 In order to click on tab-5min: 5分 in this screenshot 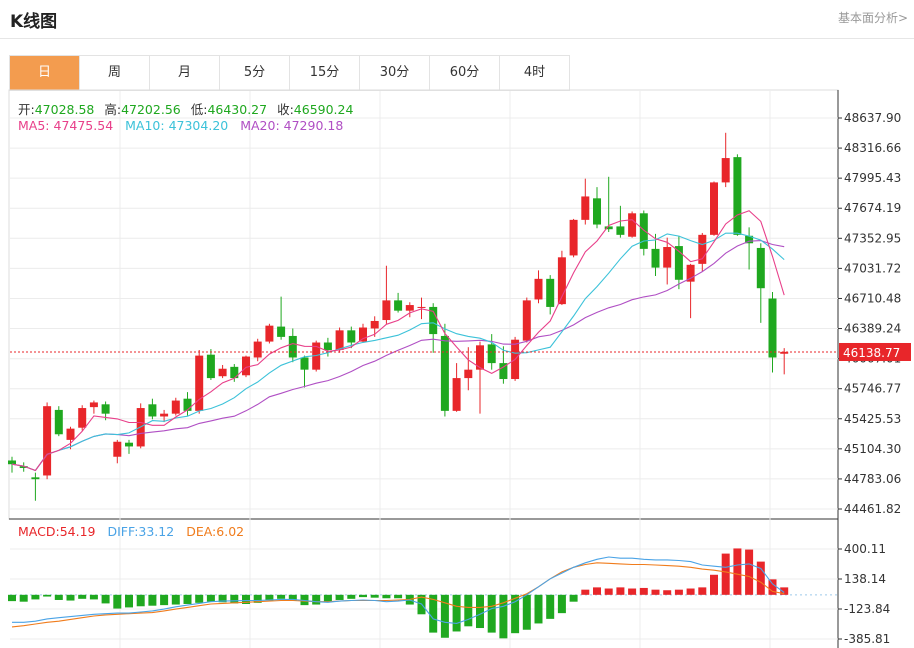, I will do `click(255, 73)`.